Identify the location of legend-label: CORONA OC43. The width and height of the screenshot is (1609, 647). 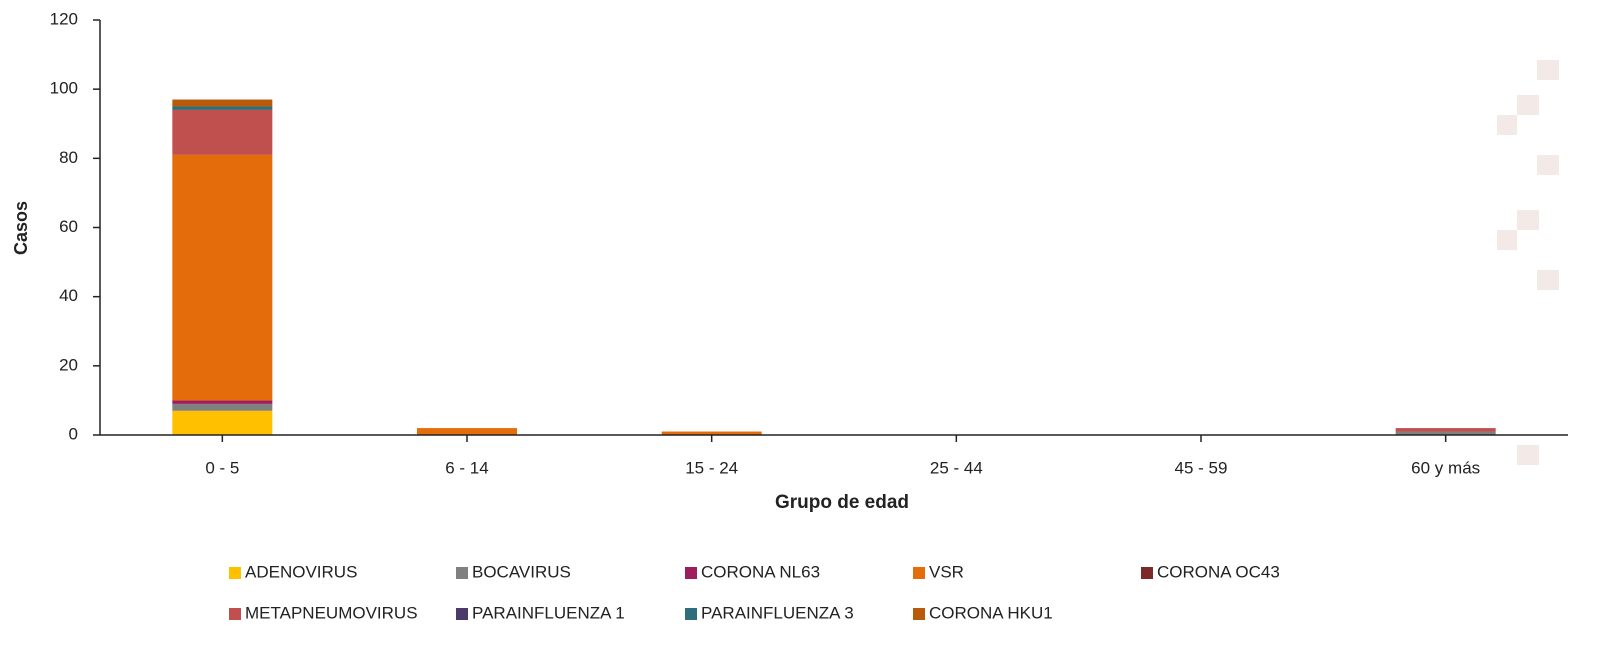
(1218, 571).